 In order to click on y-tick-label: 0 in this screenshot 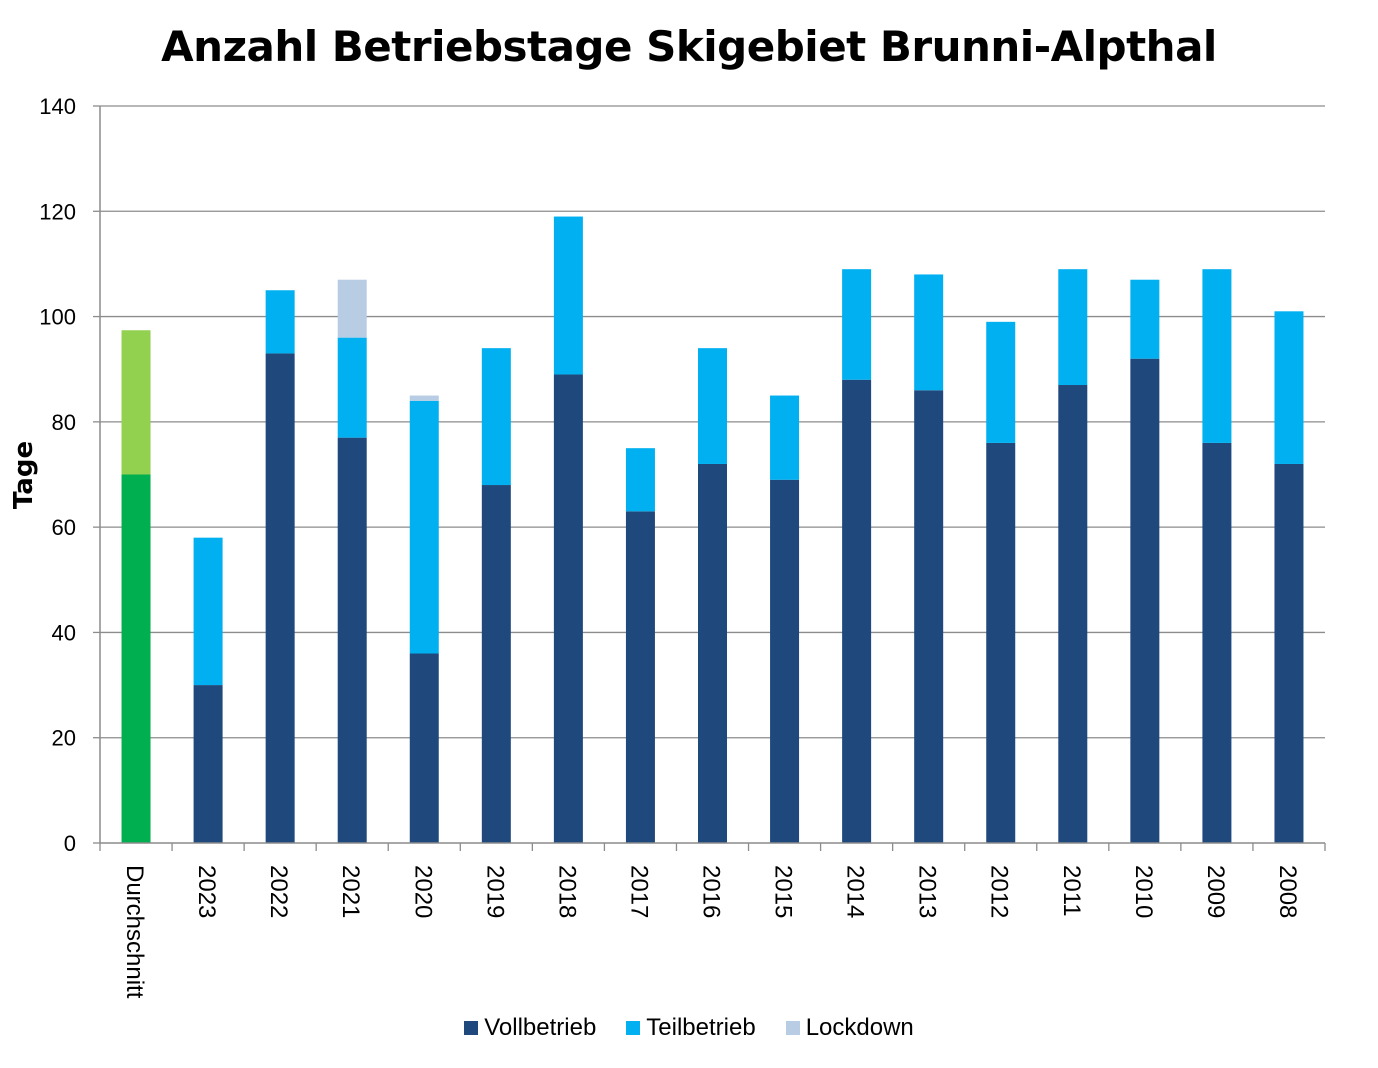, I will do `click(70, 843)`.